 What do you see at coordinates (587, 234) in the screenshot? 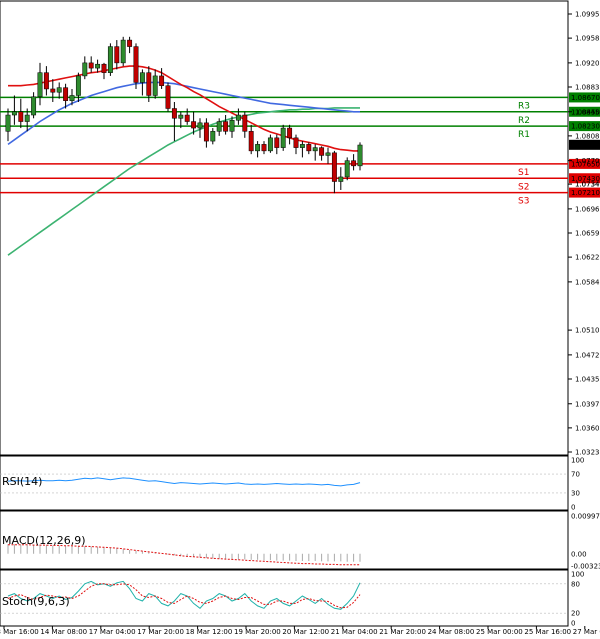
I see `price-tick-label: 1.06590` at bounding box center [587, 234].